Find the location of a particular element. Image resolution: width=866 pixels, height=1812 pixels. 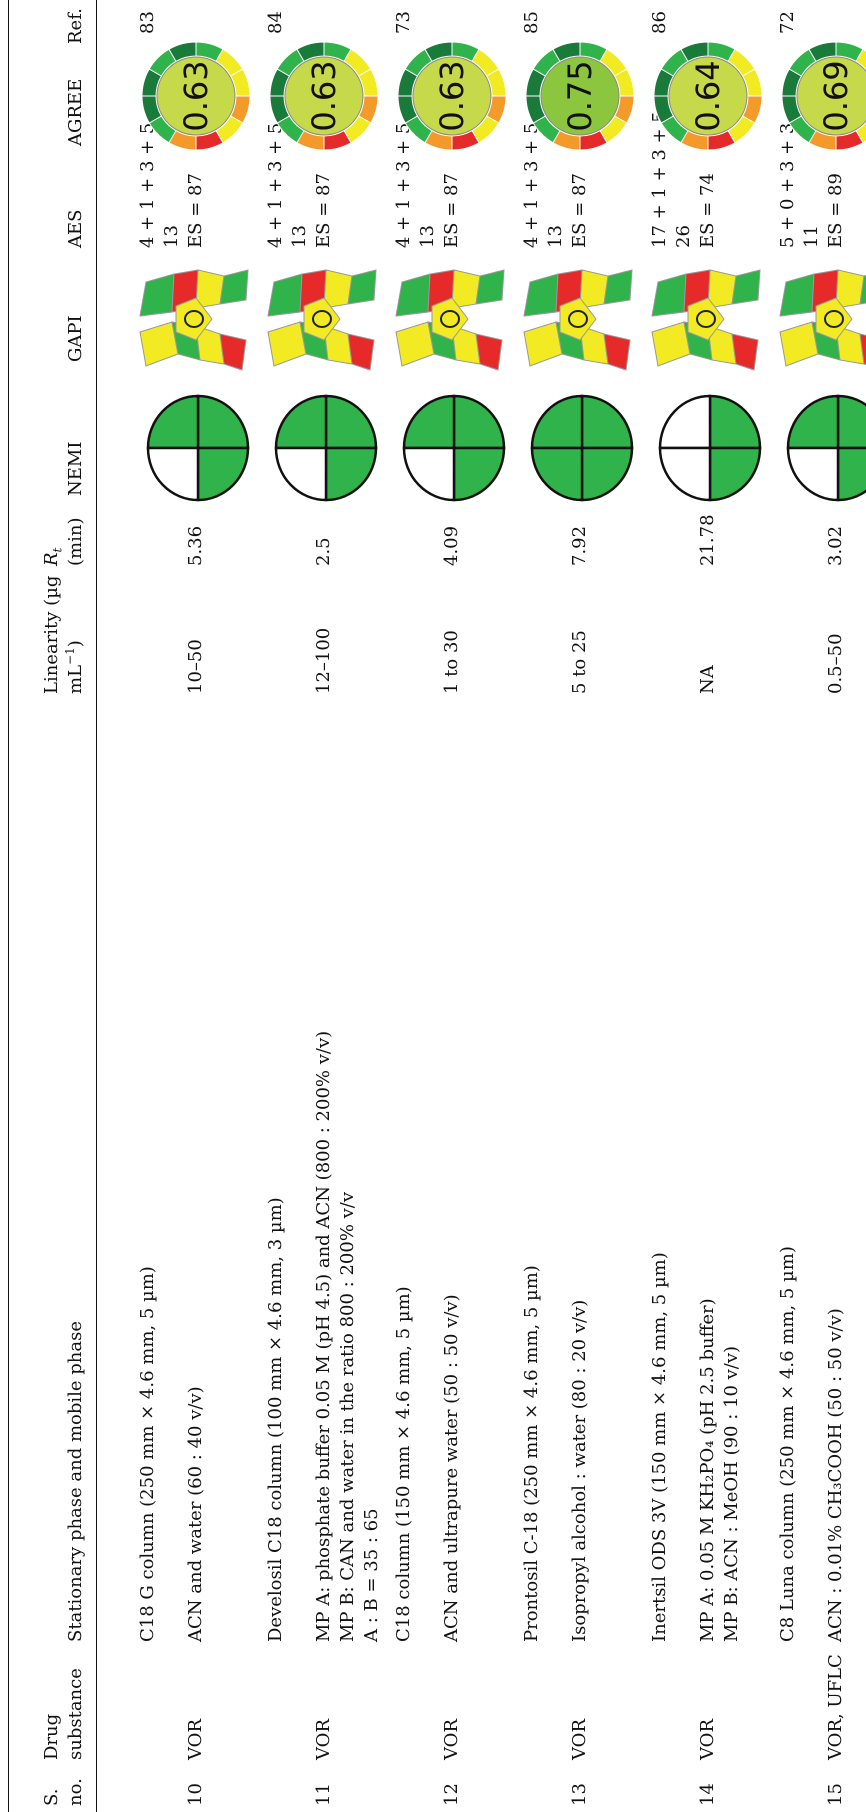

header-rt: Rt (min) is located at coordinates (63, 541).